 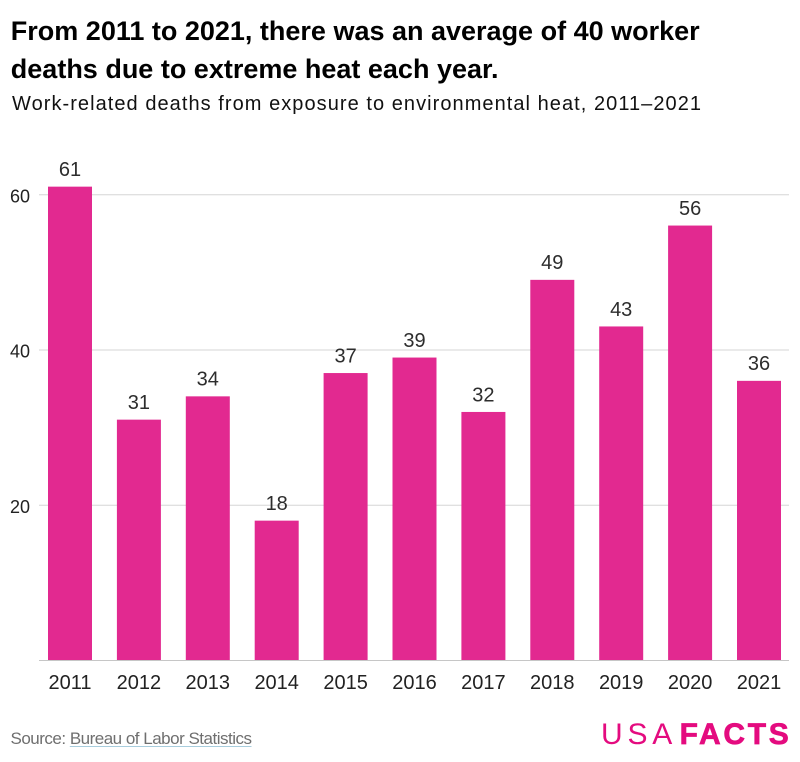 I want to click on svg-text: 49, so click(x=552, y=263).